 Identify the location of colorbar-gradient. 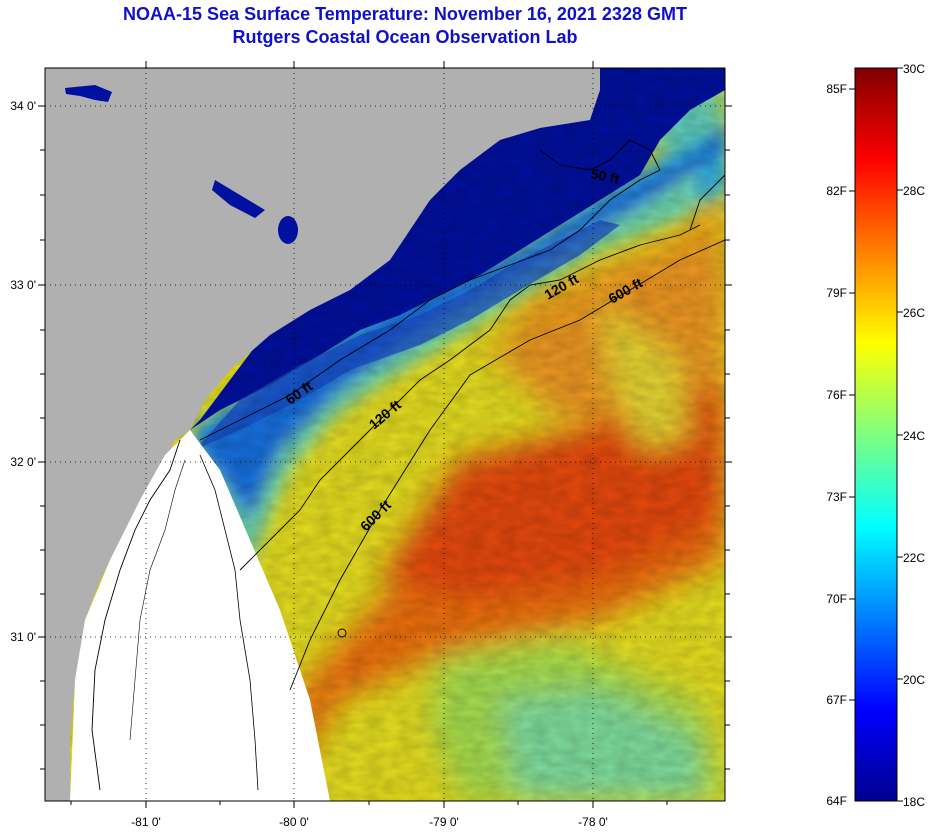
(876, 434).